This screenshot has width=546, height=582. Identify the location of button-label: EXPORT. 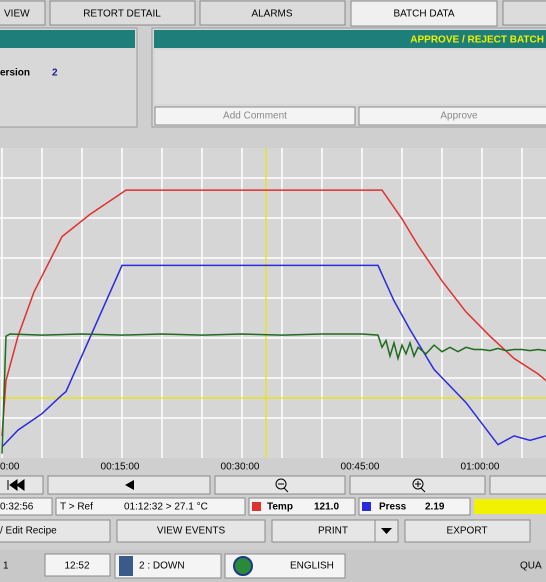
(467, 531).